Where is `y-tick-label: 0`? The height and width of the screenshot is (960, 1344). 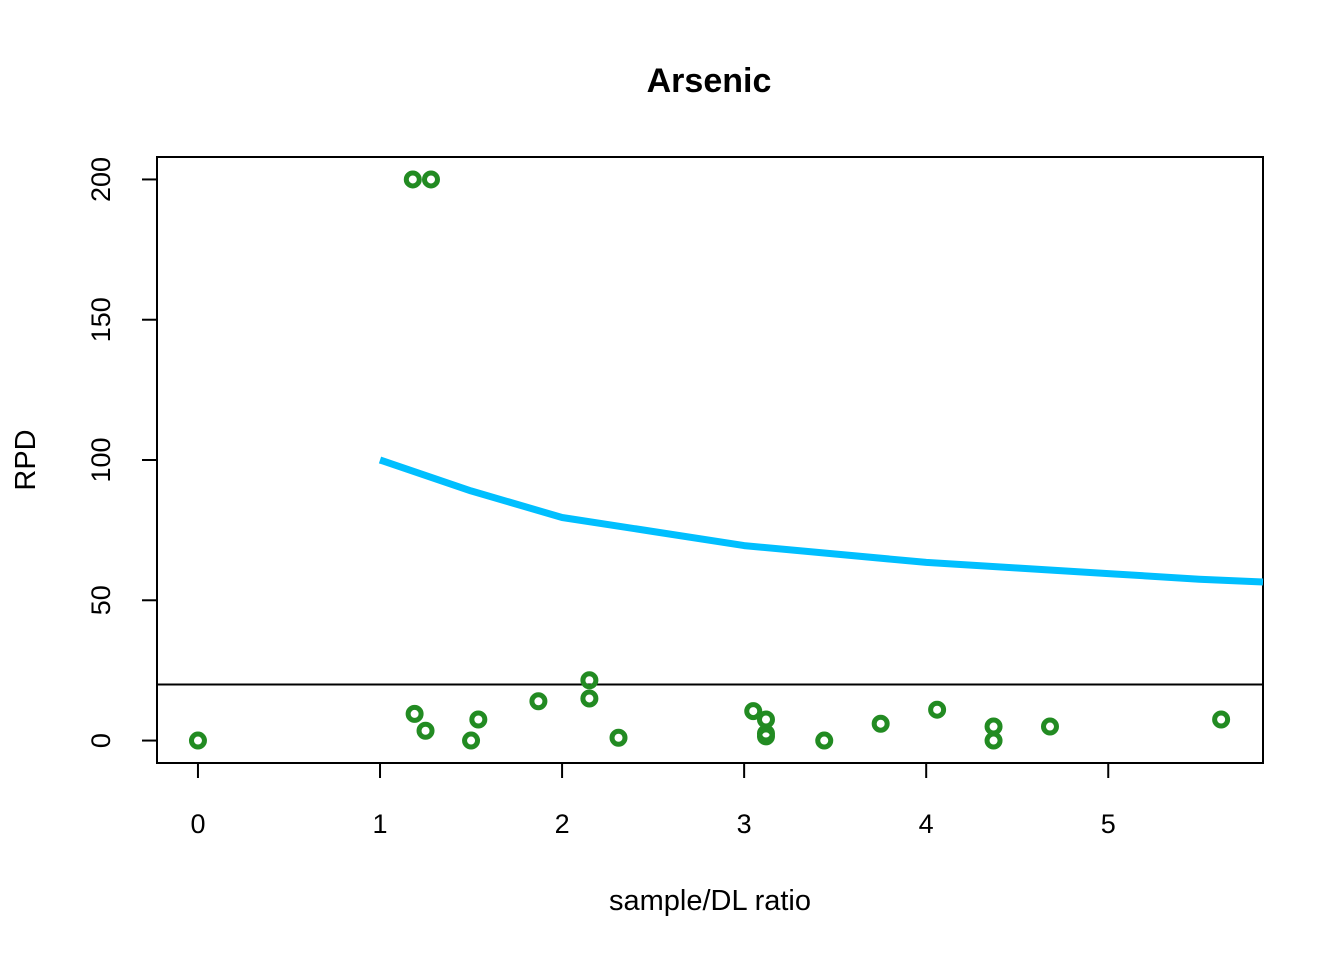
y-tick-label: 0 is located at coordinates (101, 740).